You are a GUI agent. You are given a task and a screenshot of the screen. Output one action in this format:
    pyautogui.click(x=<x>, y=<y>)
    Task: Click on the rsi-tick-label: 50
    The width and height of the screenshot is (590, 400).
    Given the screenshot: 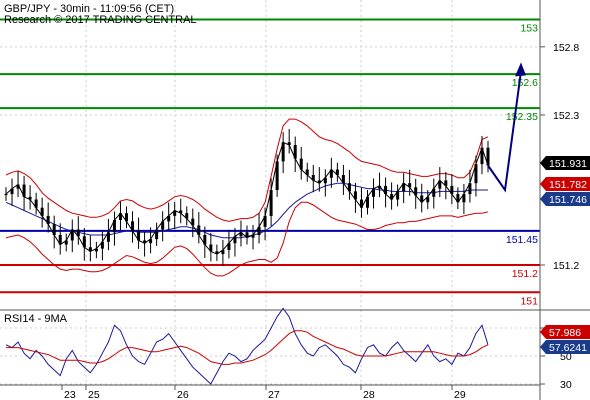 What is the action you would take?
    pyautogui.click(x=566, y=357)
    